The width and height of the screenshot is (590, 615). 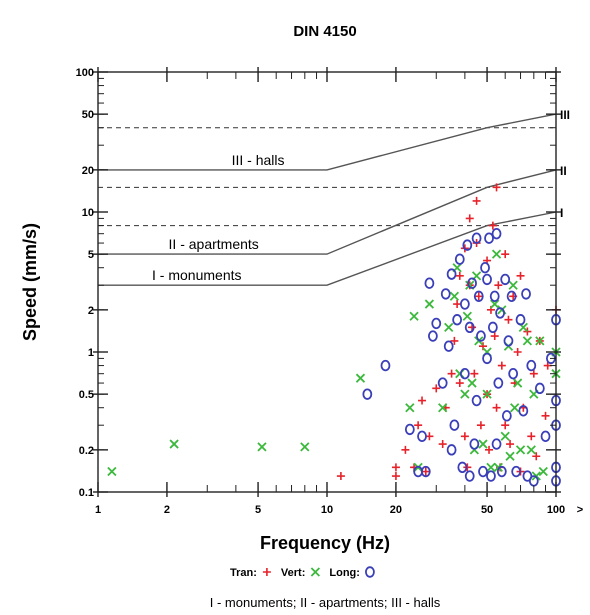 I want to click on chart-title: DIN 4150, so click(x=324, y=31).